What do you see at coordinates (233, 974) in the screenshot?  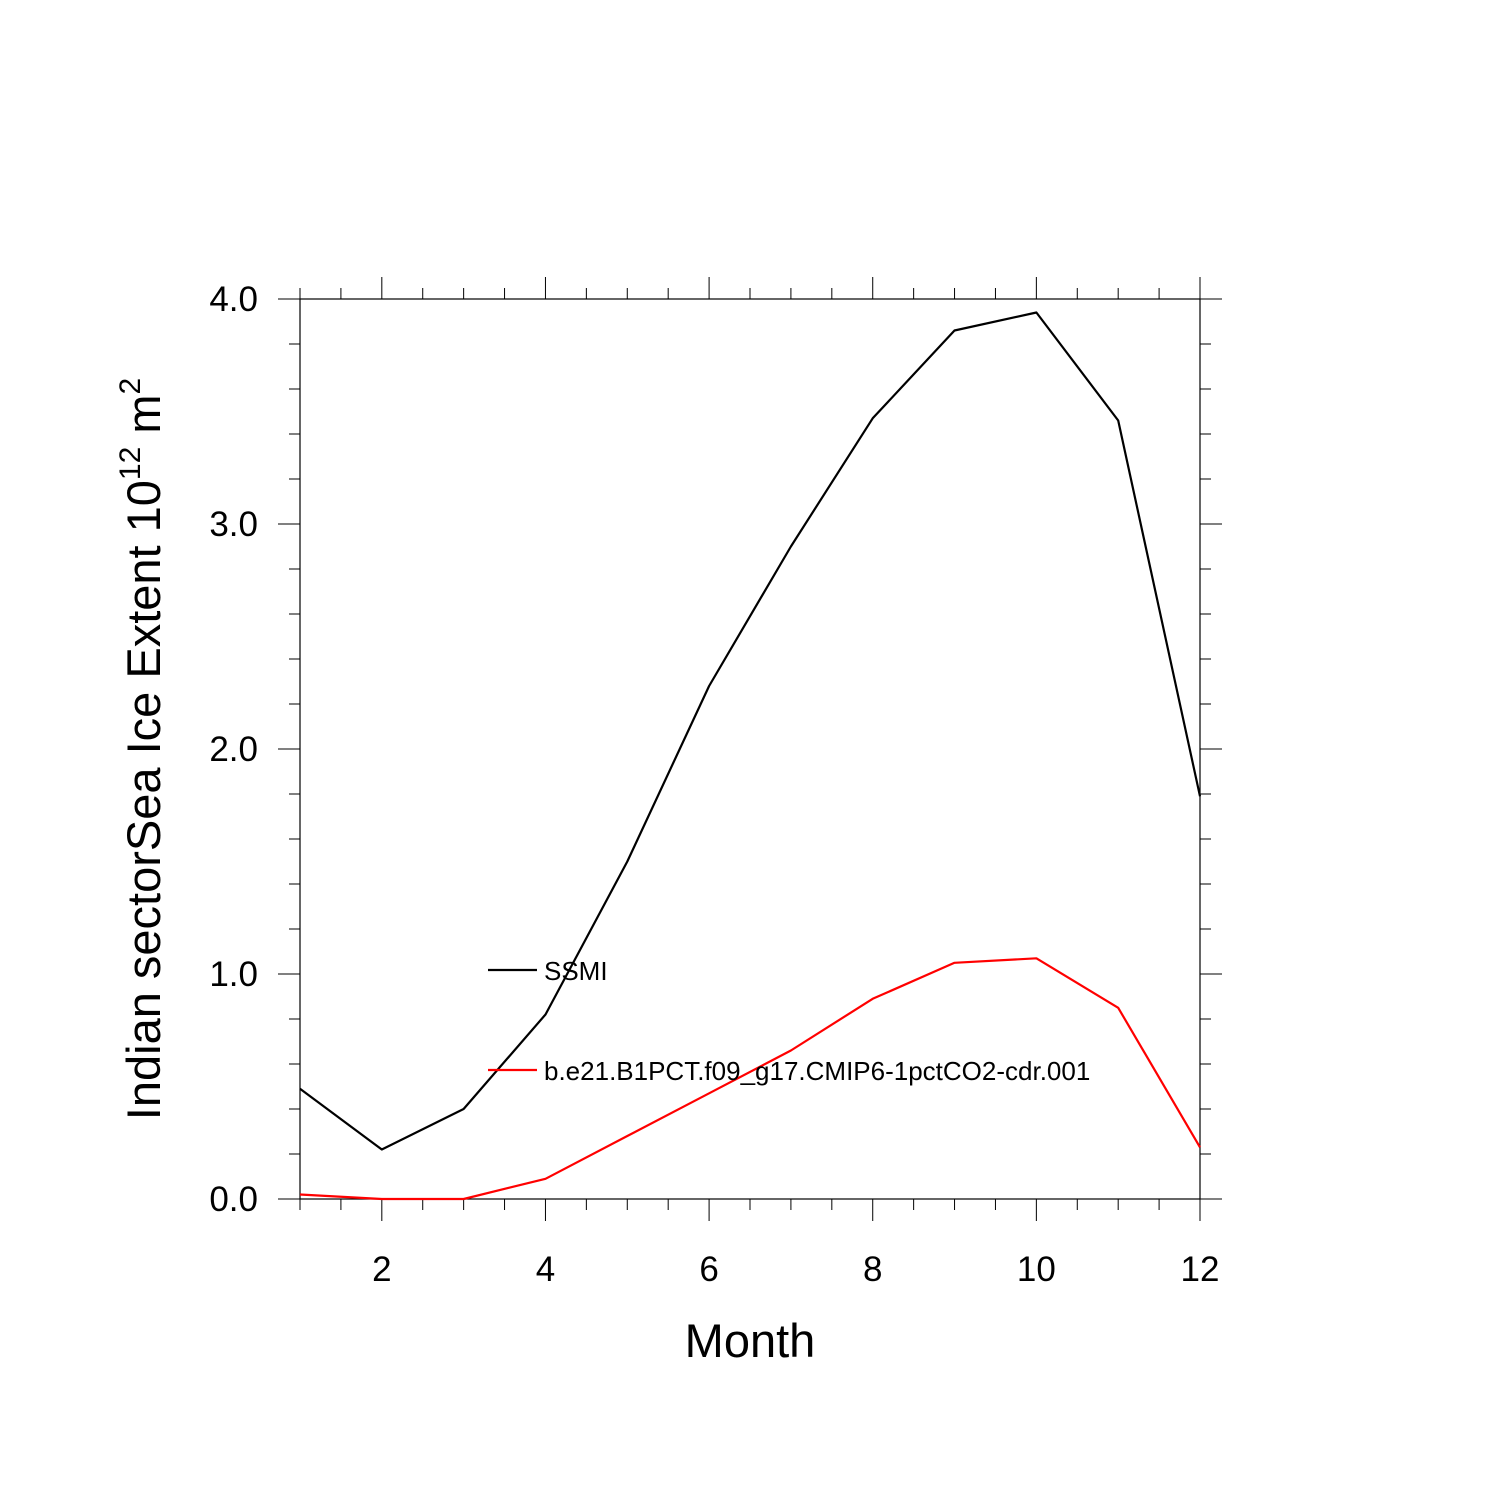 I see `y-tick-label: 1.0` at bounding box center [233, 974].